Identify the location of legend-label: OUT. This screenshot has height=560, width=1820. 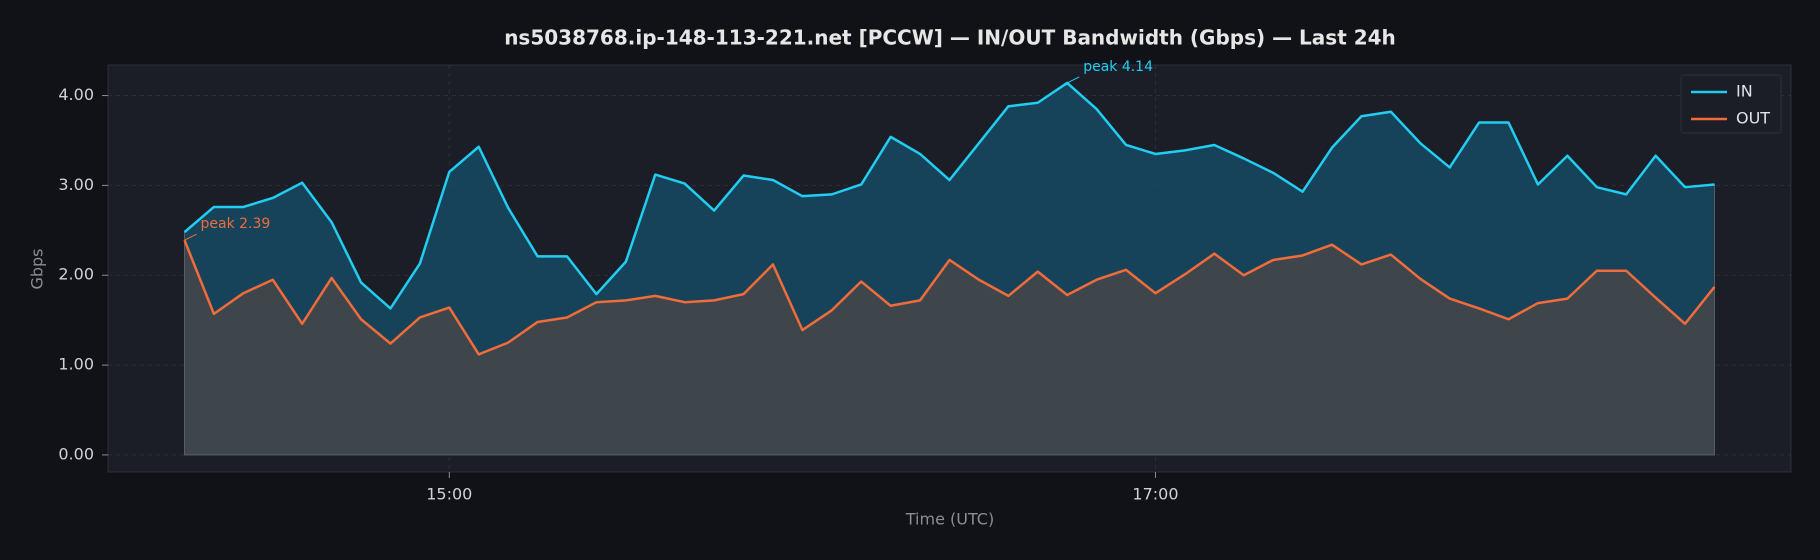
(1753, 118).